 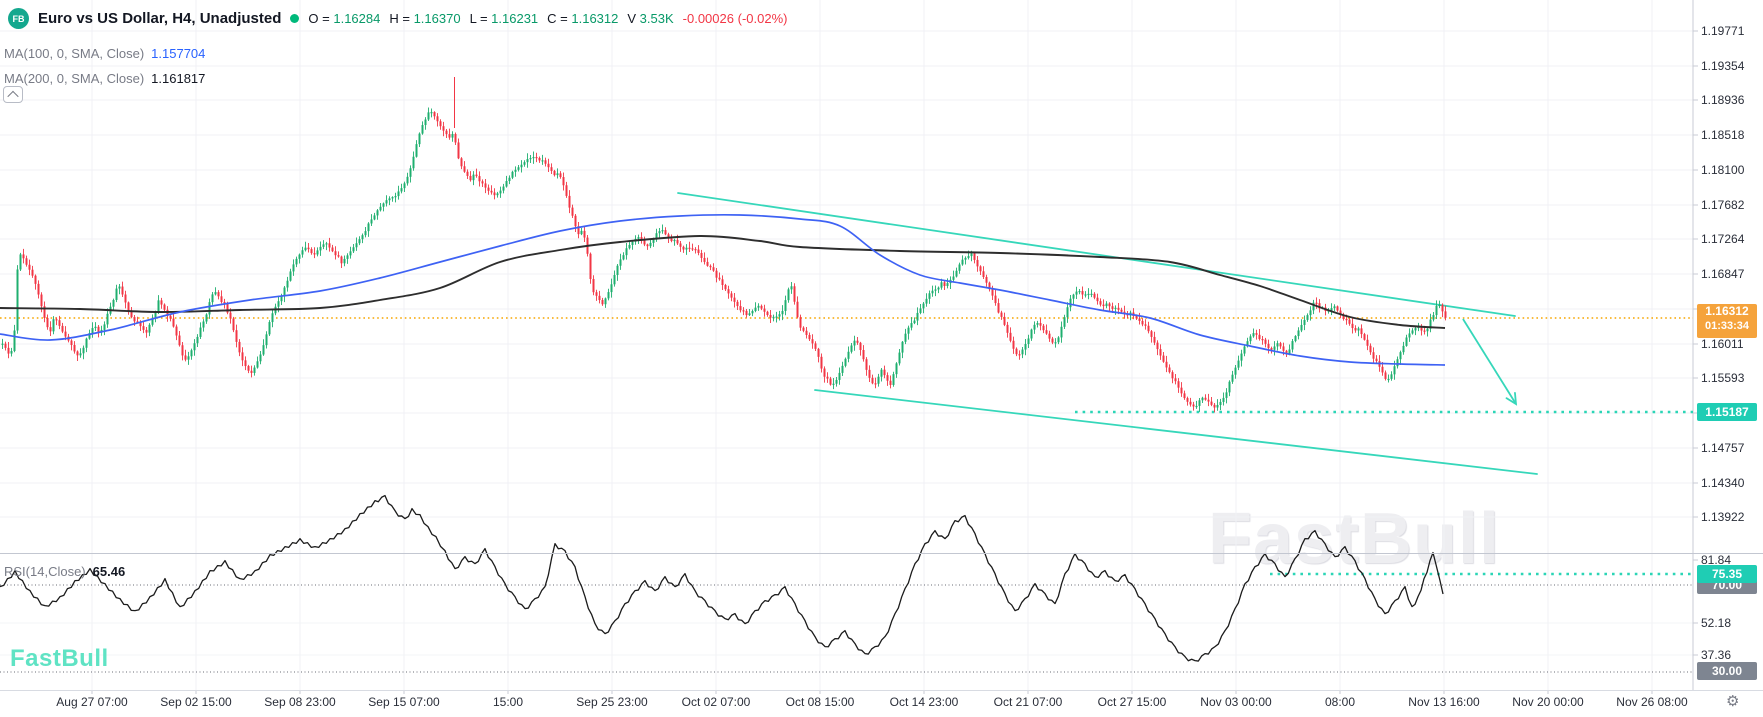 I want to click on rsi-tick-label: 81.84, so click(x=1716, y=560).